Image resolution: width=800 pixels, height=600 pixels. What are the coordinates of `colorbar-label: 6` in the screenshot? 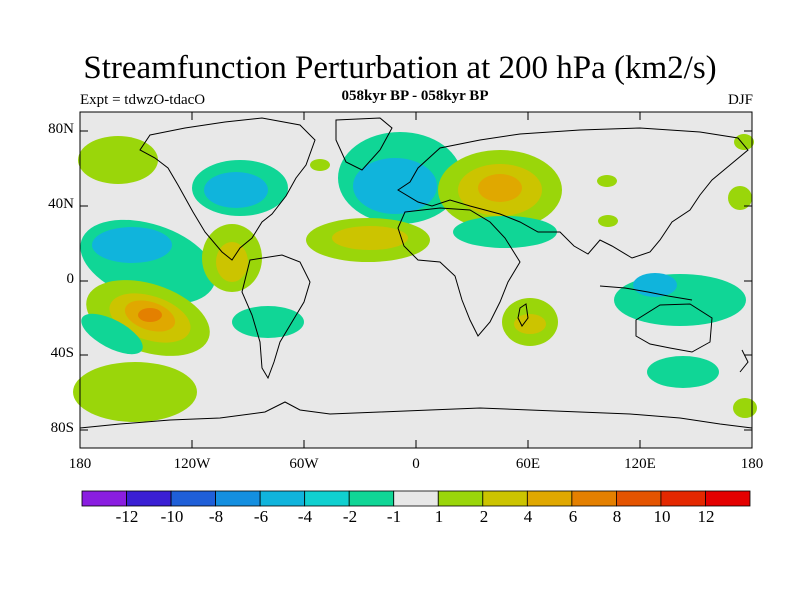 It's located at (573, 516).